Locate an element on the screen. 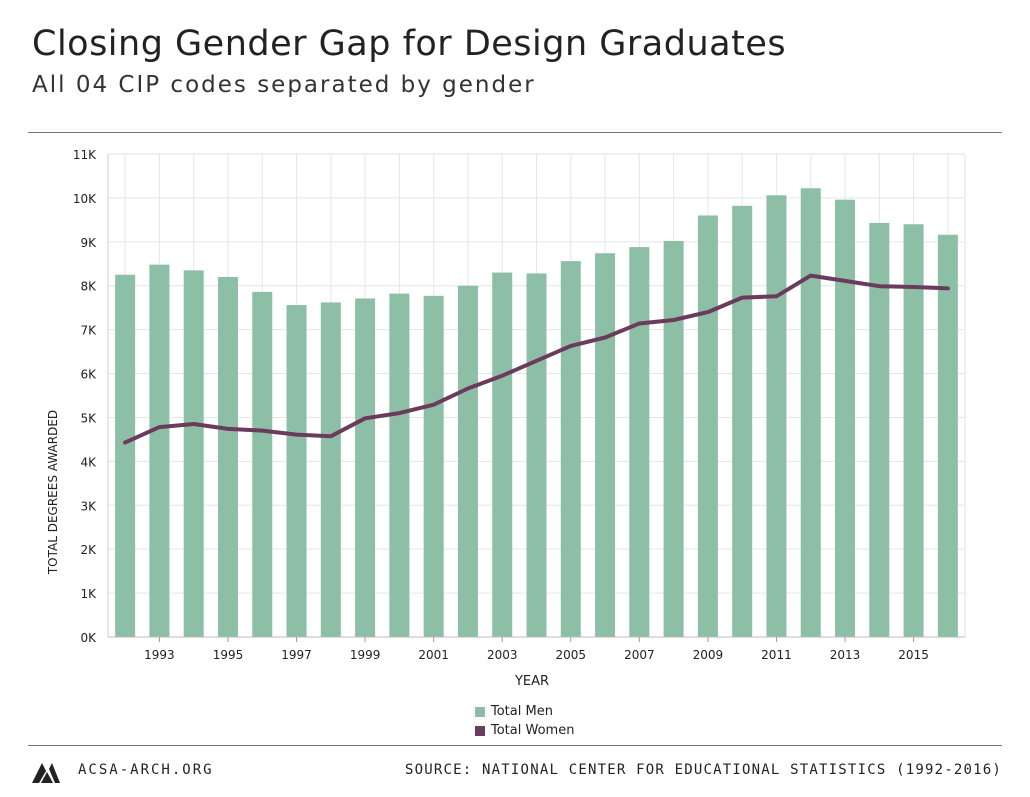 This screenshot has width=1030, height=797. footer-site: ACSA-ARCH.ORG is located at coordinates (146, 770).